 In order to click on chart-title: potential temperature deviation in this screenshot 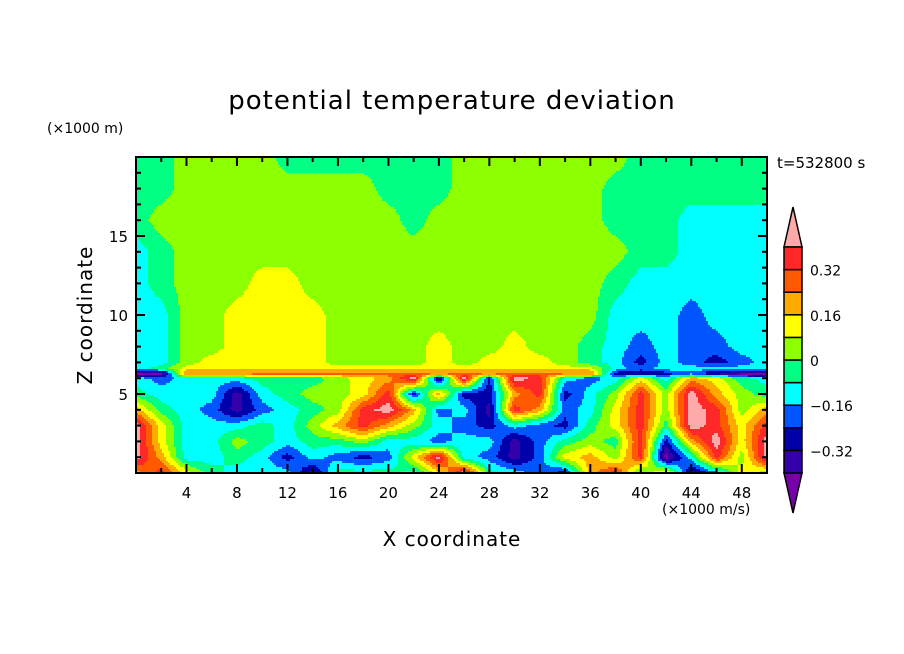, I will do `click(452, 101)`.